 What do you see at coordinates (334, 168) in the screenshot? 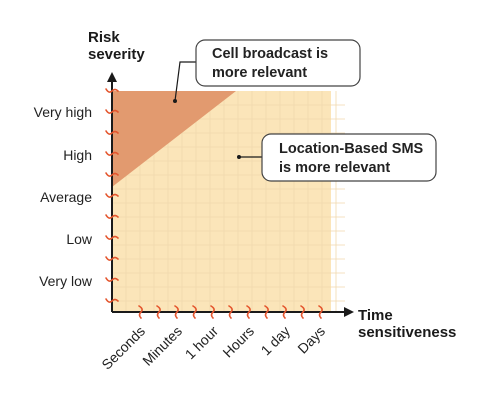
I see `location-based-sms-callout-line-2: is more relevant` at bounding box center [334, 168].